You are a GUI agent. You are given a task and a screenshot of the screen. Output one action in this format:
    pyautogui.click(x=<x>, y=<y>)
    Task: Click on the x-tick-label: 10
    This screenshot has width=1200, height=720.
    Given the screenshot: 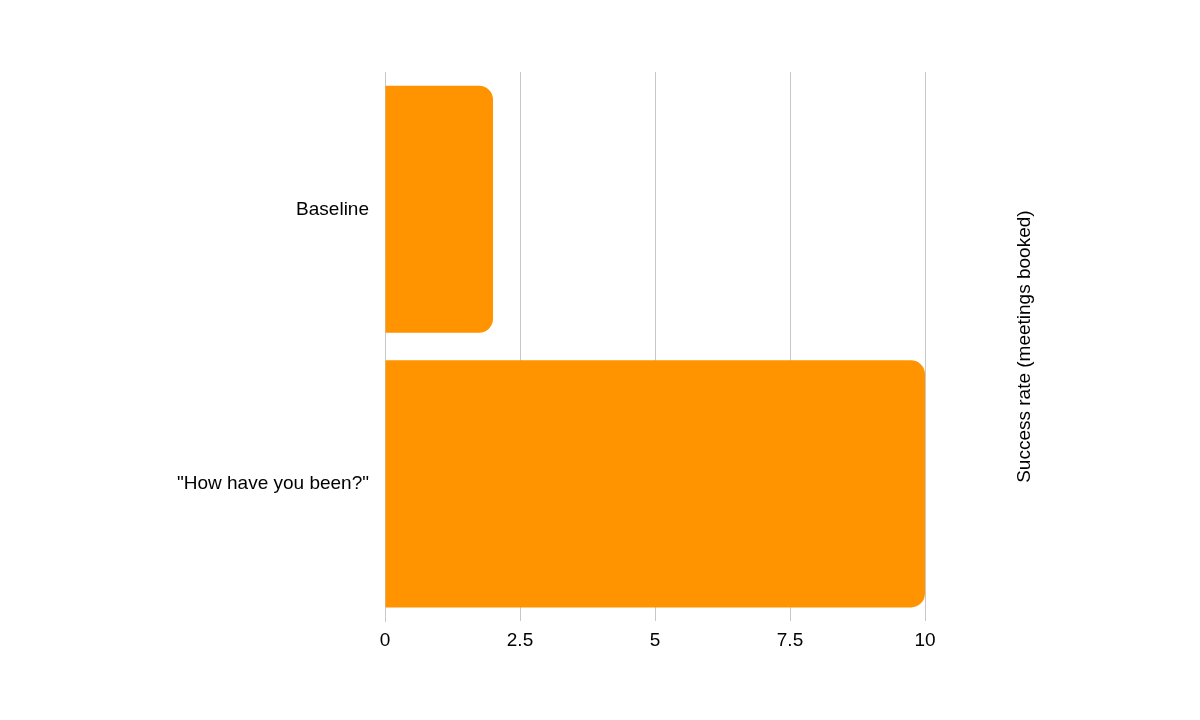 What is the action you would take?
    pyautogui.click(x=925, y=639)
    